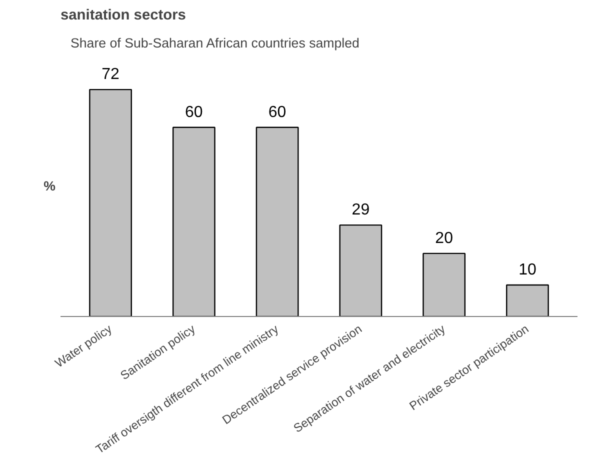  What do you see at coordinates (444, 239) in the screenshot?
I see `data-label: 20` at bounding box center [444, 239].